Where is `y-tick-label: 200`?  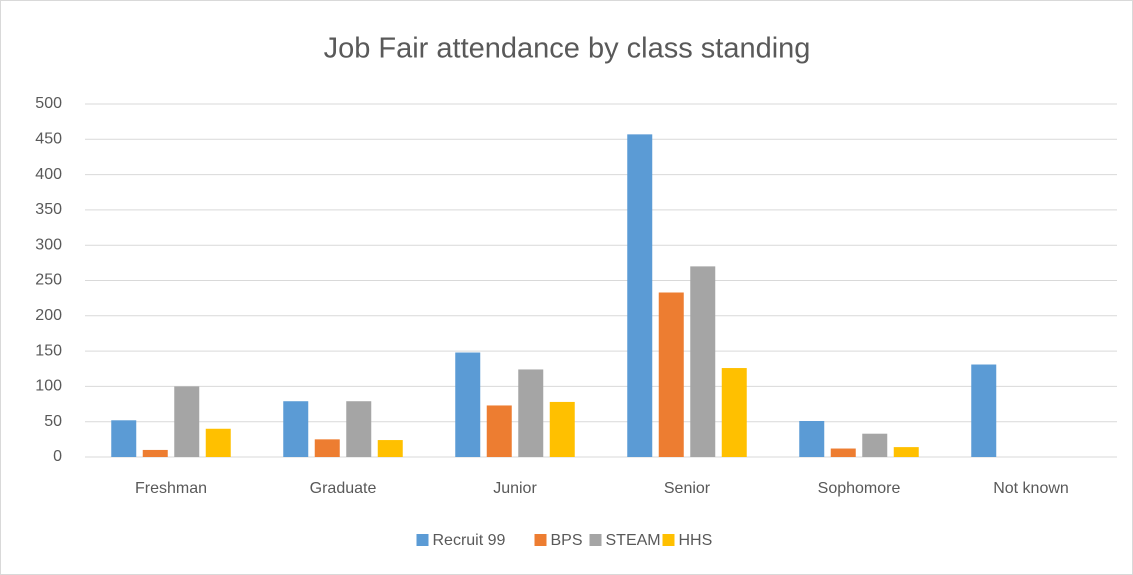 y-tick-label: 200 is located at coordinates (48, 315).